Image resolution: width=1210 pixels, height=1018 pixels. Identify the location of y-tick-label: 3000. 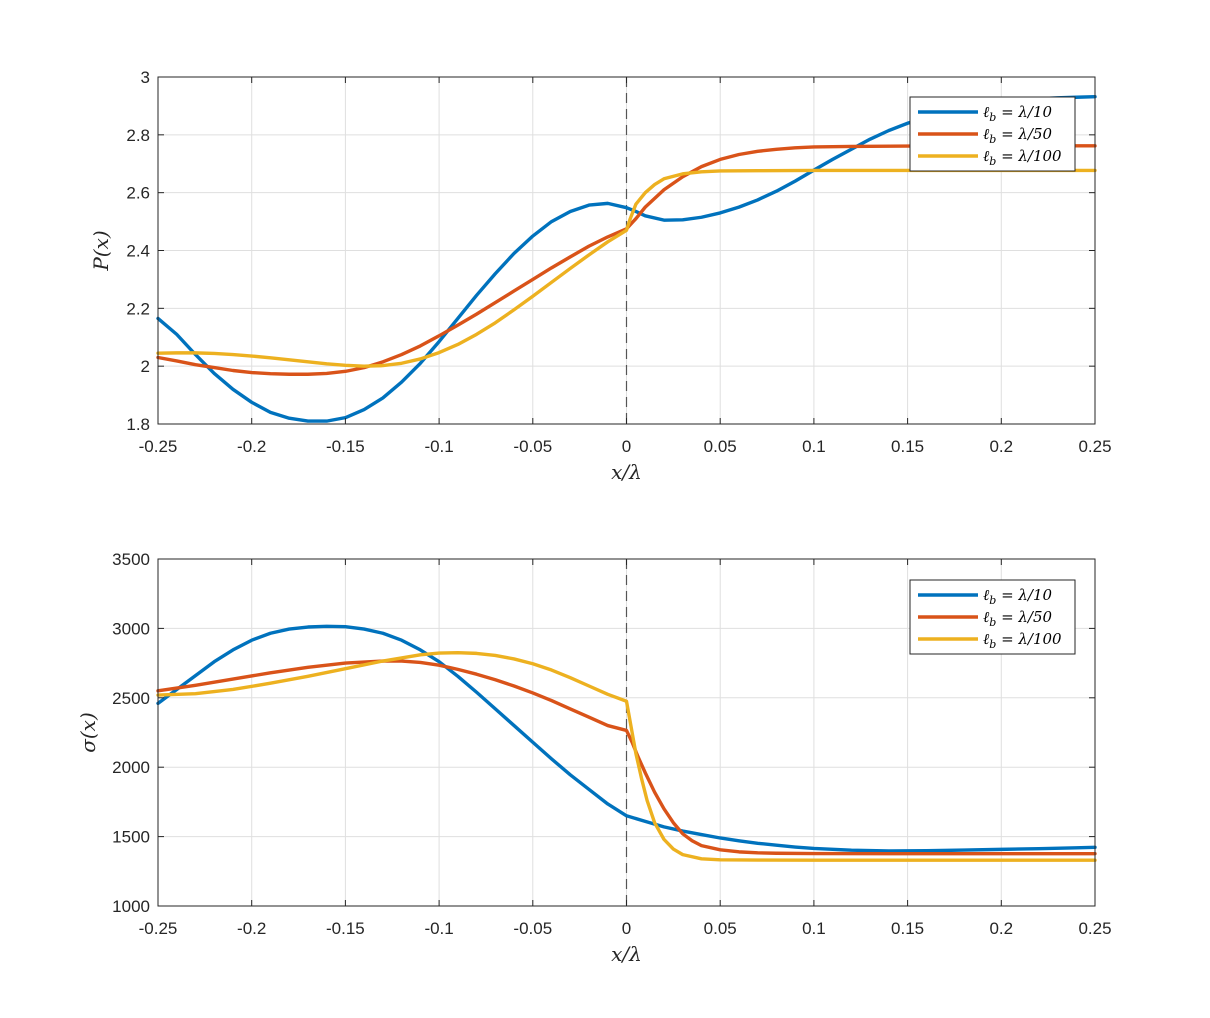
(131, 628).